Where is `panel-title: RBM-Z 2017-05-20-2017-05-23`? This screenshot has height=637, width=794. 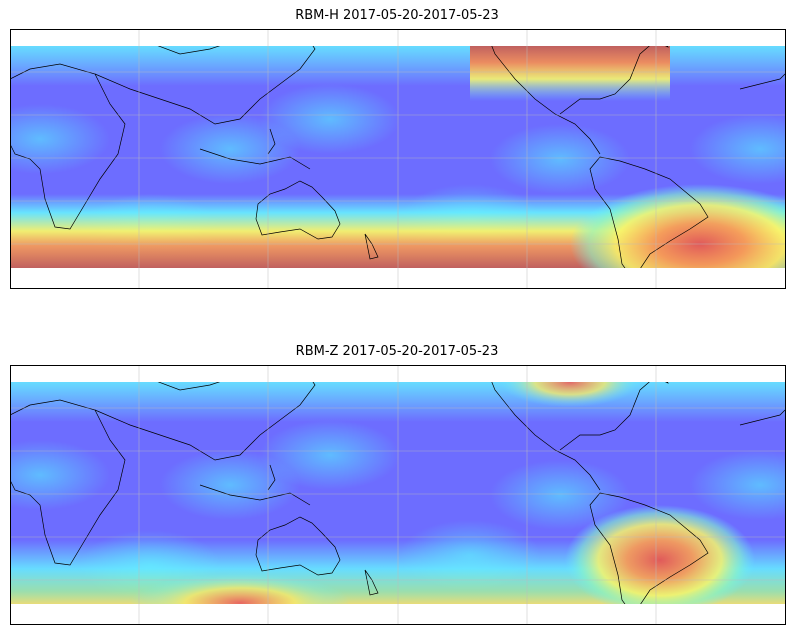
panel-title: RBM-Z 2017-05-20-2017-05-23 is located at coordinates (397, 351).